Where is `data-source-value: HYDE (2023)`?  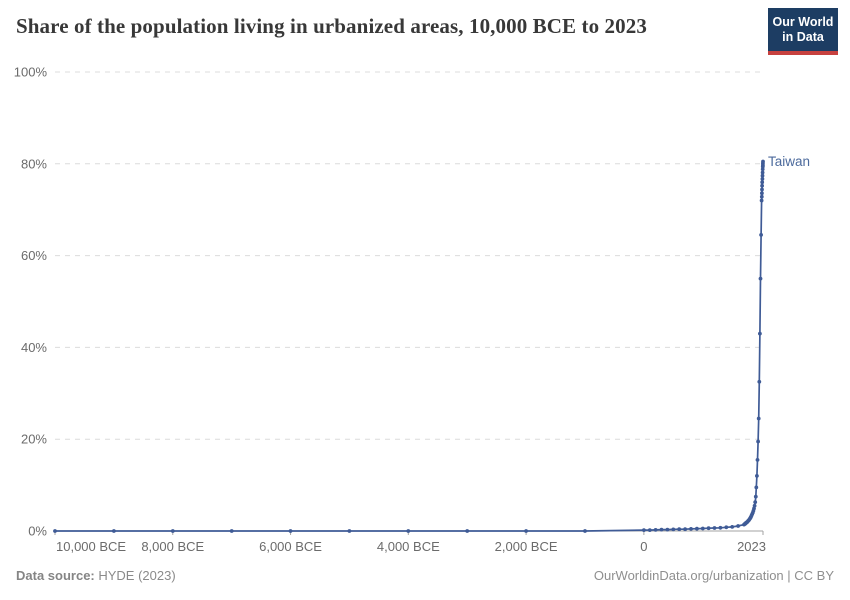 data-source-value: HYDE (2023) is located at coordinates (135, 575).